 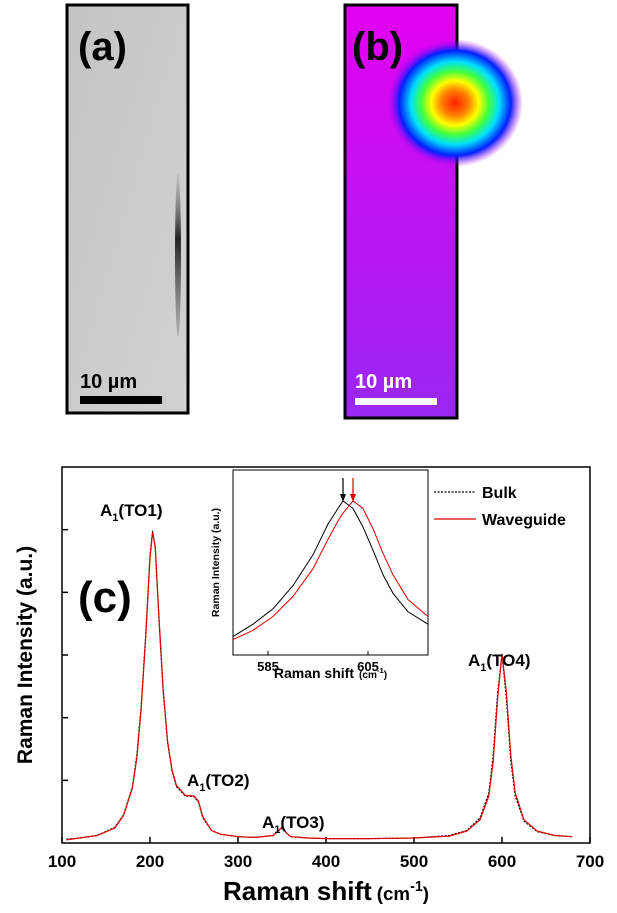 I want to click on annotation-rest: (TO3), so click(x=302, y=822).